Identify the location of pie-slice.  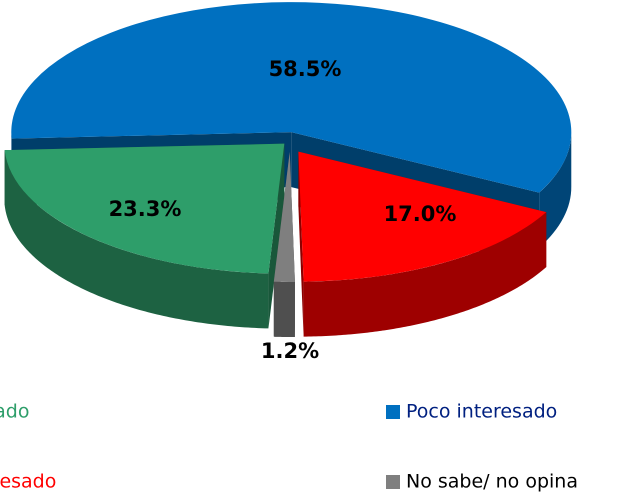
(284, 244).